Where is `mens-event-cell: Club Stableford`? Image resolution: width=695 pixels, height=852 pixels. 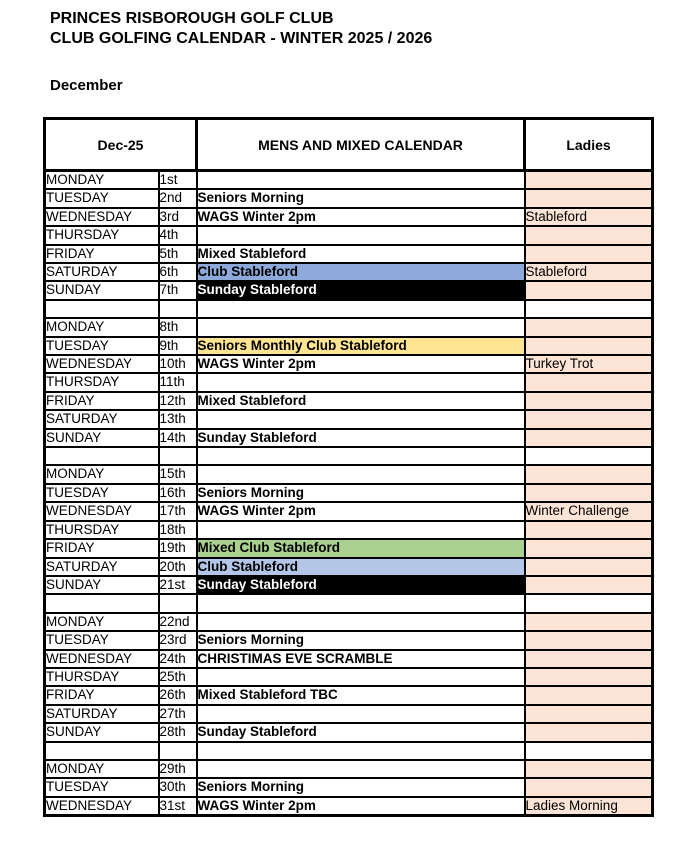 mens-event-cell: Club Stableford is located at coordinates (360, 566).